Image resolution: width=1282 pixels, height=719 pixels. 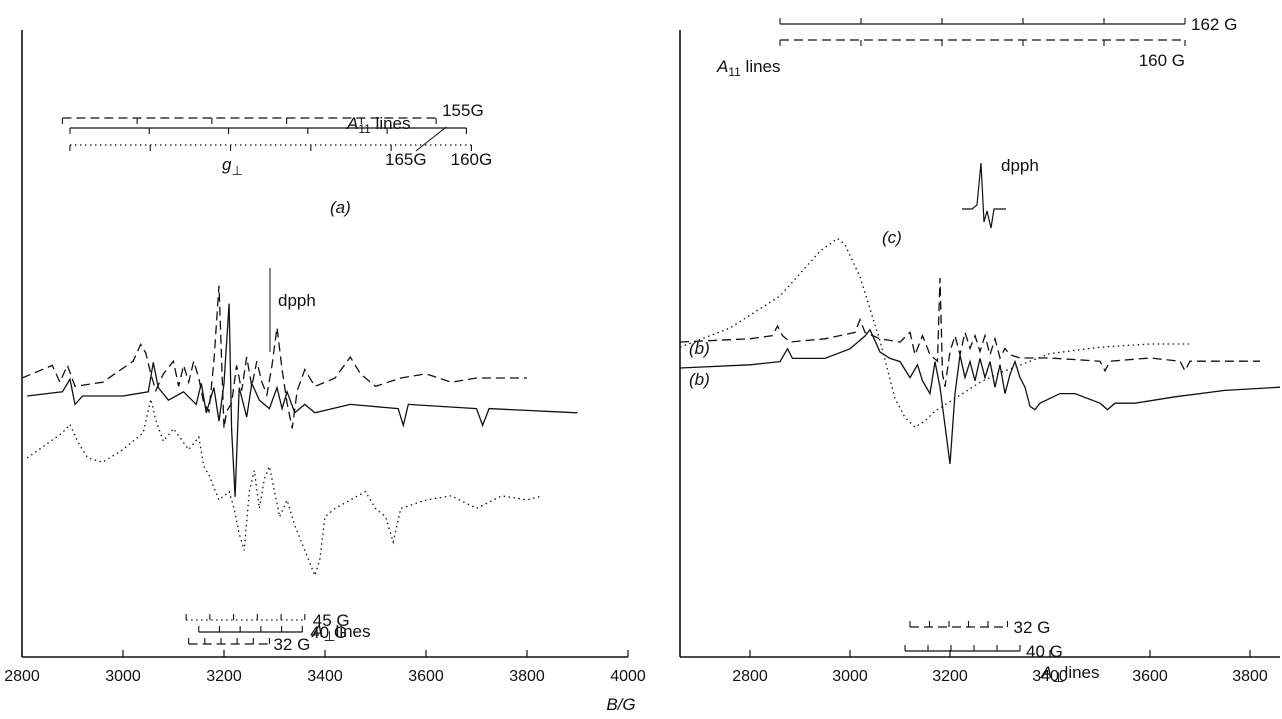 What do you see at coordinates (620, 704) in the screenshot?
I see `x-axis-label: B/G` at bounding box center [620, 704].